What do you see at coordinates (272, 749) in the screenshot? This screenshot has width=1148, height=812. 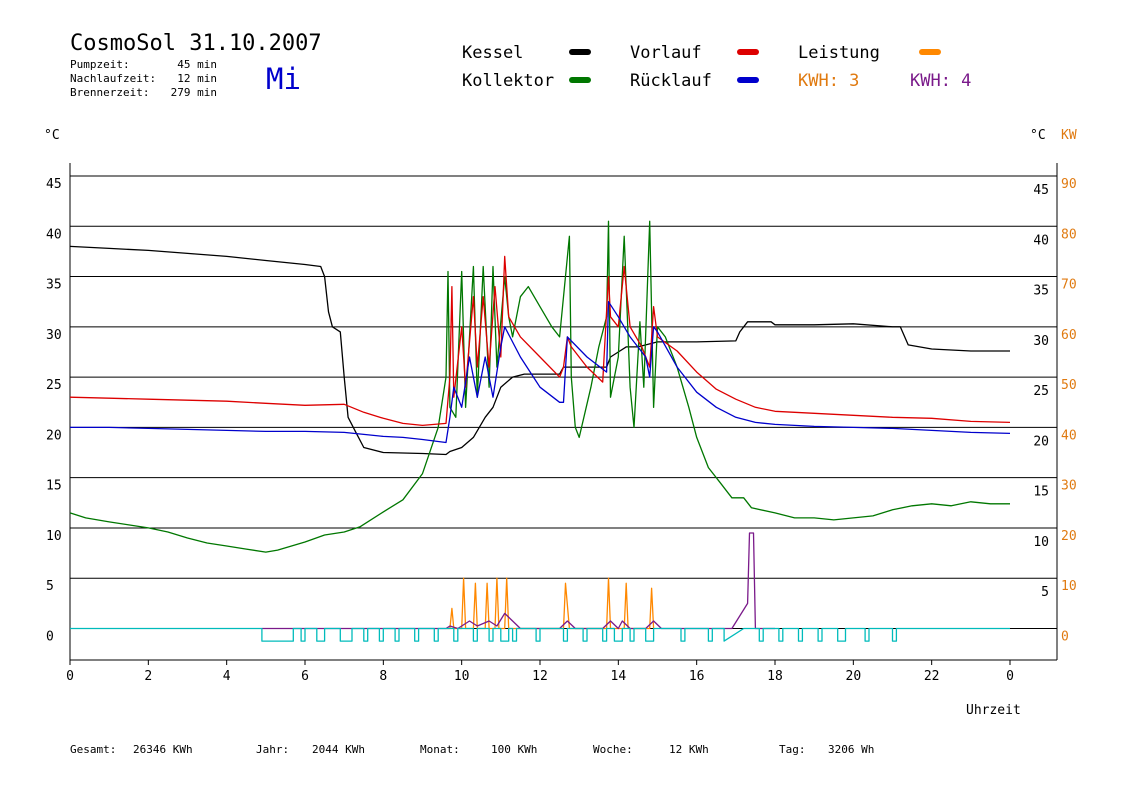 I see `footer-label: Jahr:` at bounding box center [272, 749].